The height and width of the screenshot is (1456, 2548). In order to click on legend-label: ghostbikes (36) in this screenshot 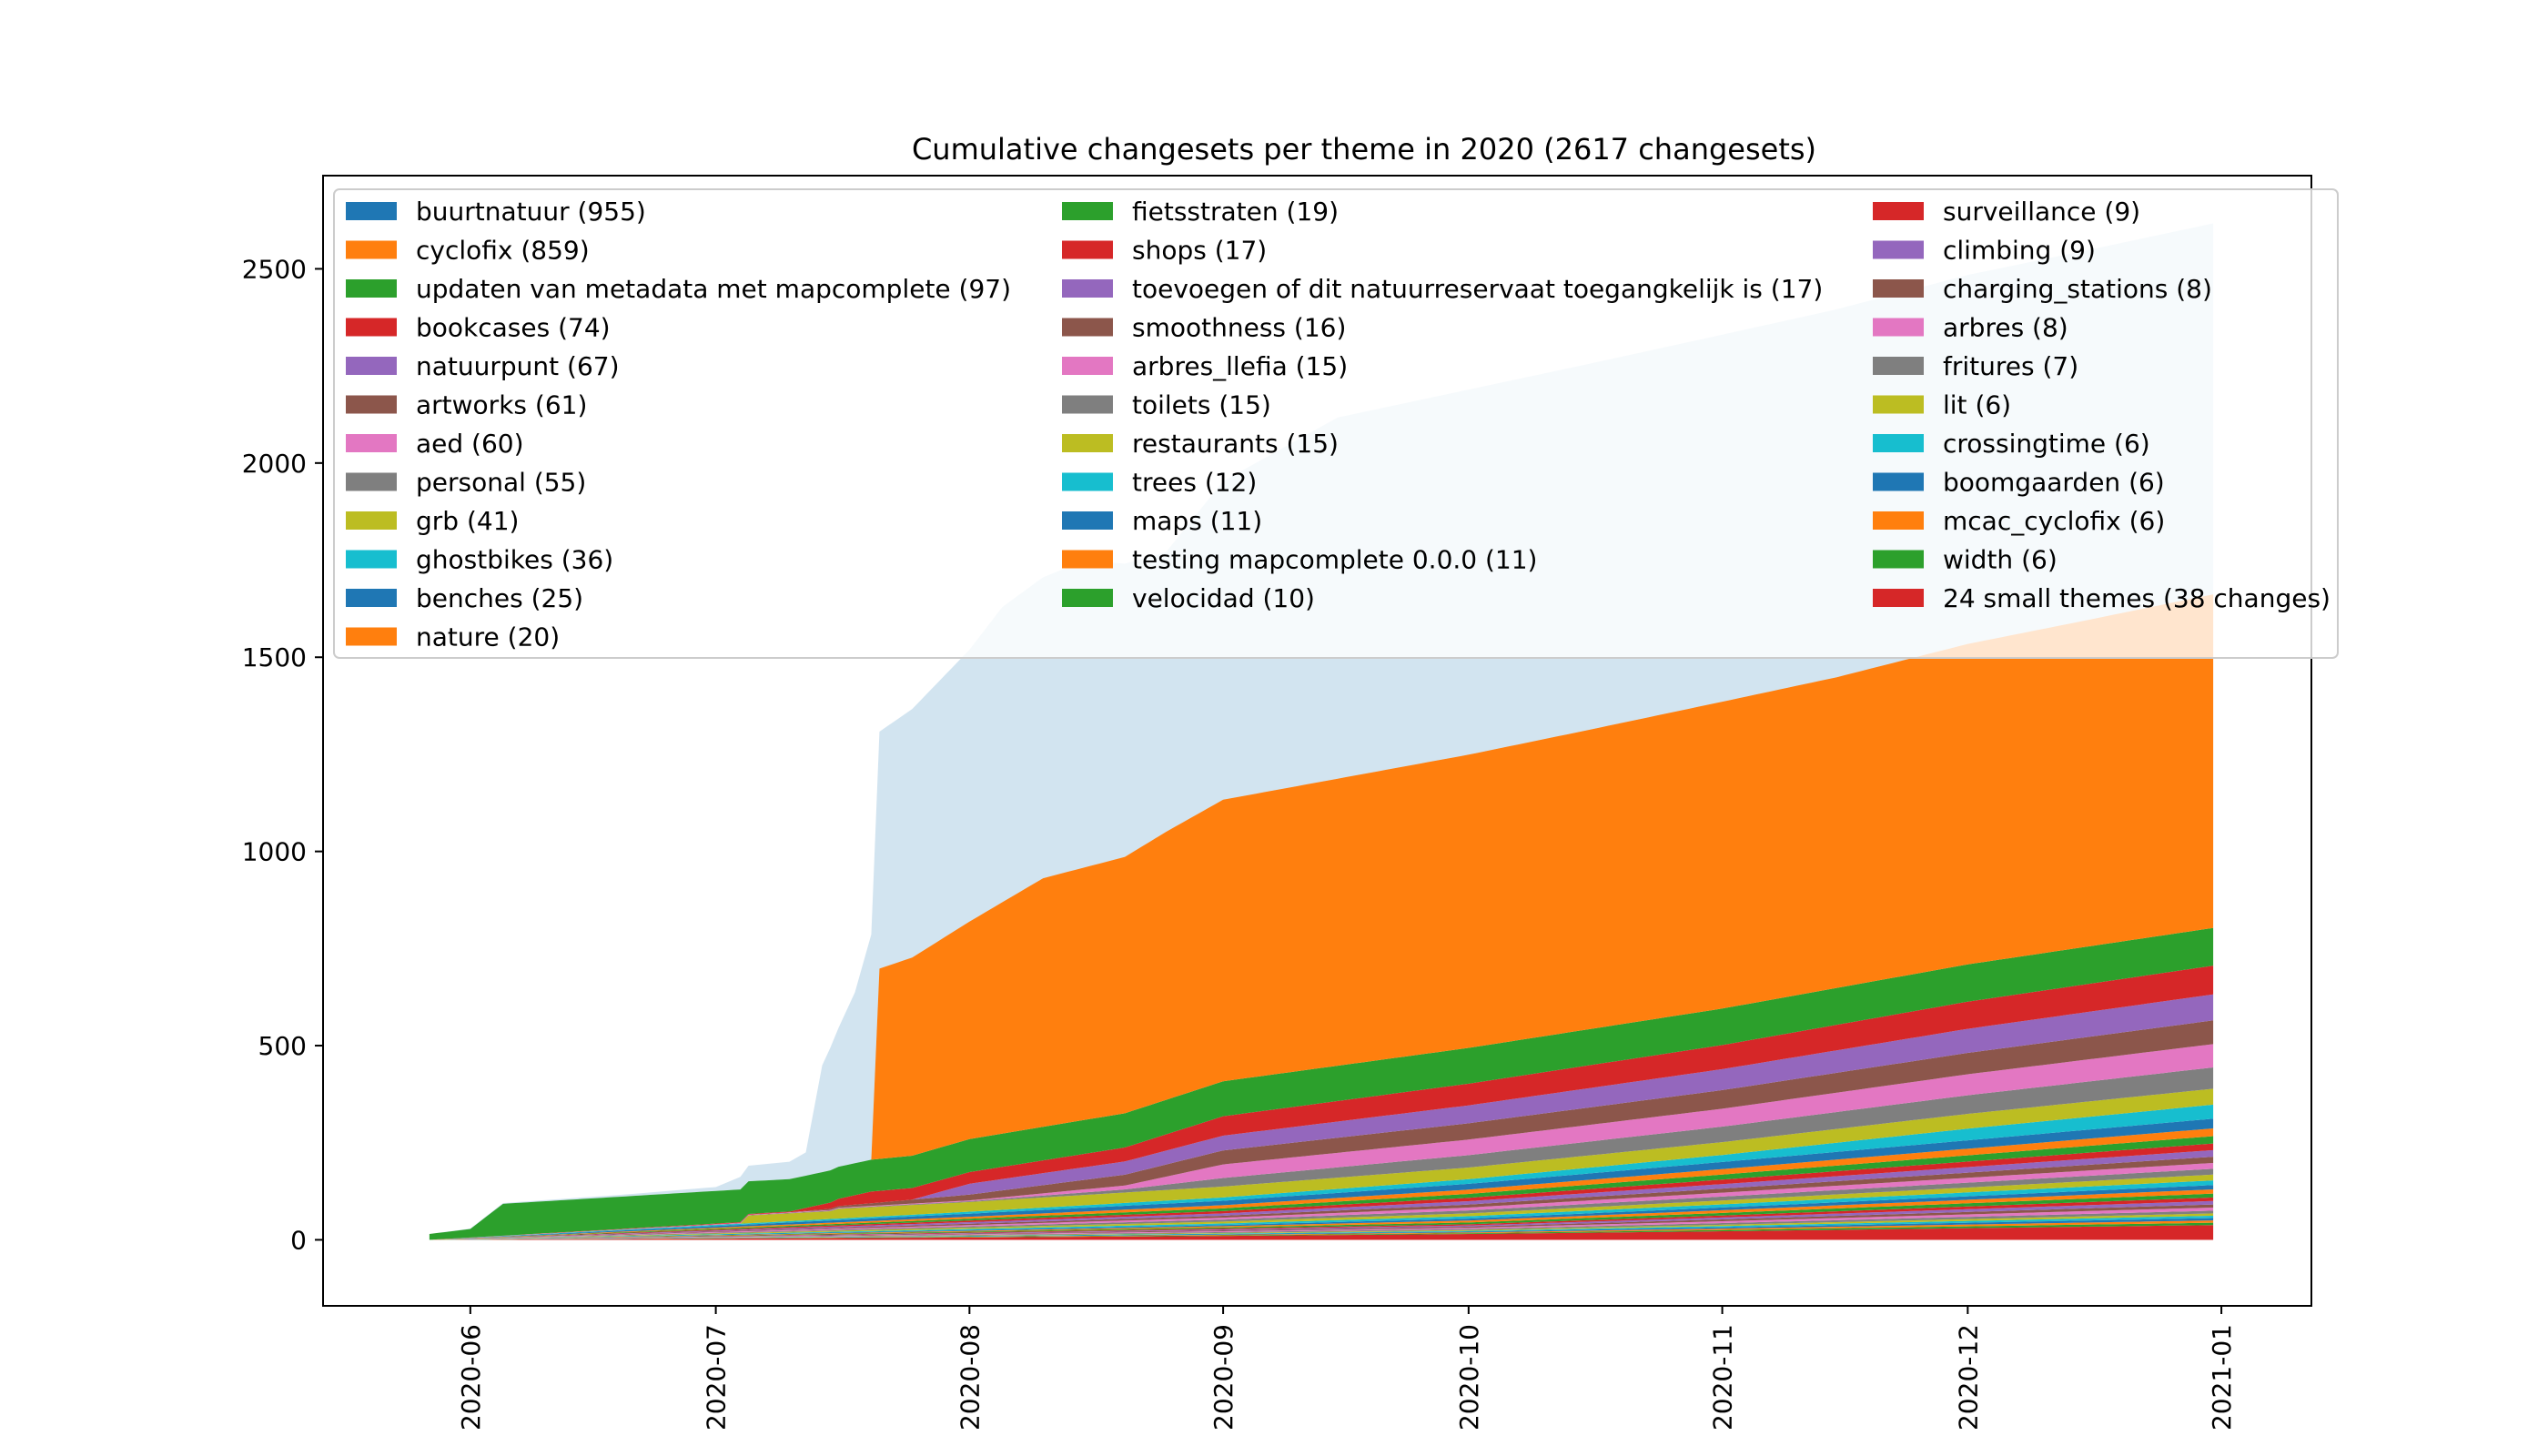, I will do `click(515, 560)`.